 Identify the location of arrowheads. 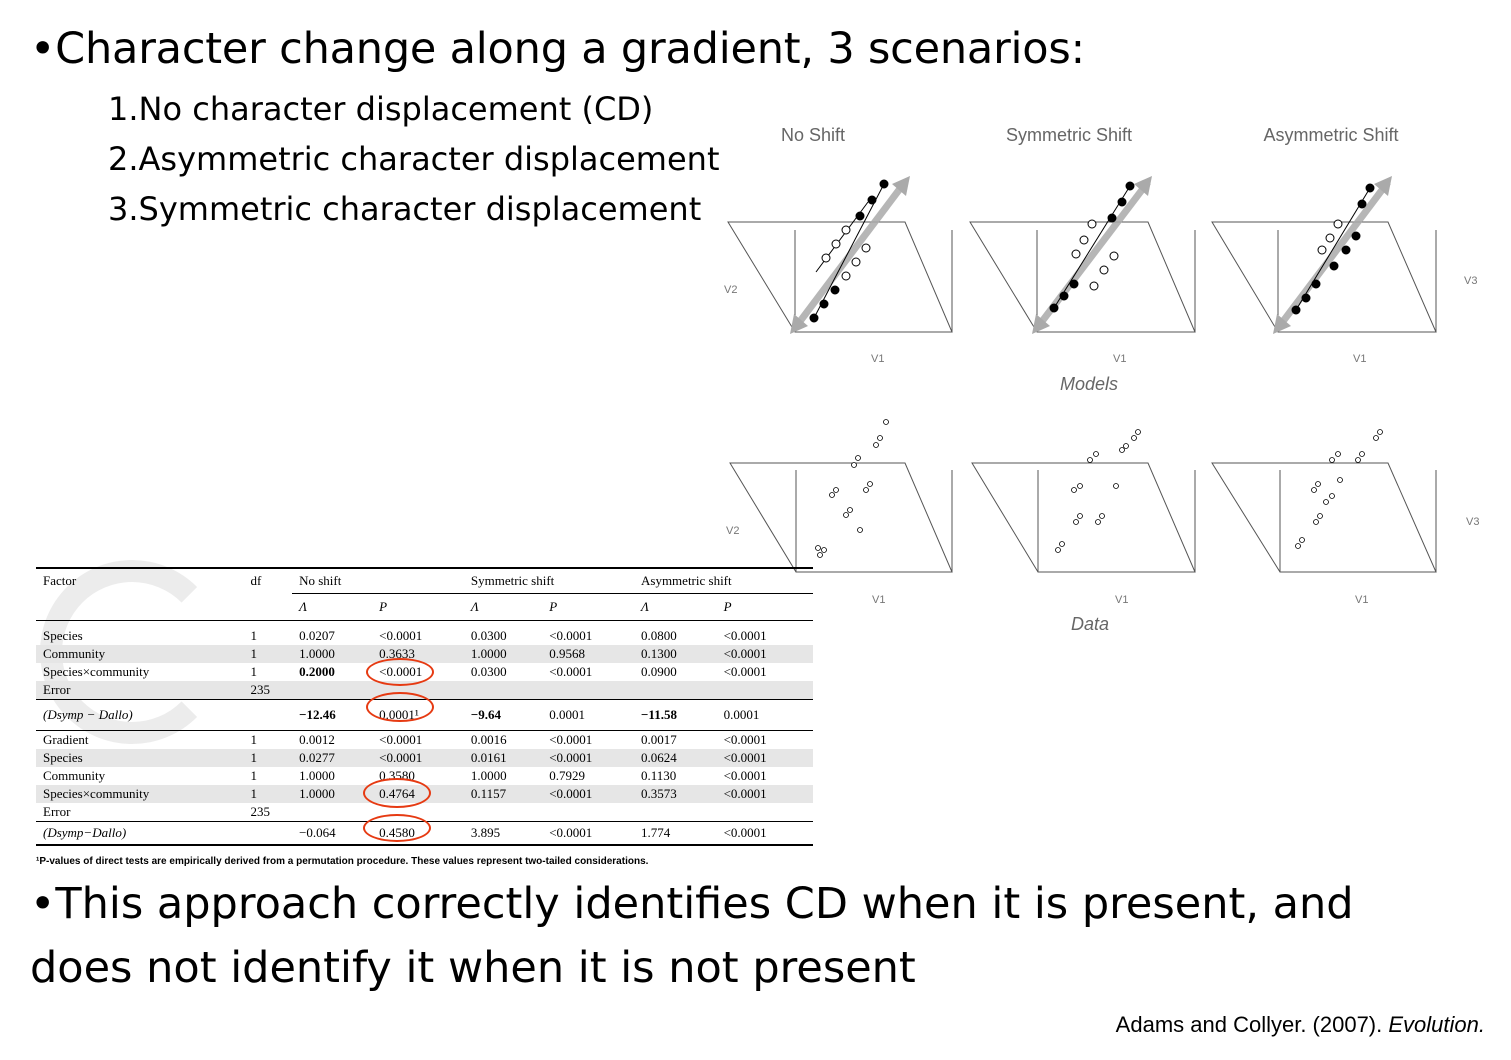
(1091, 255).